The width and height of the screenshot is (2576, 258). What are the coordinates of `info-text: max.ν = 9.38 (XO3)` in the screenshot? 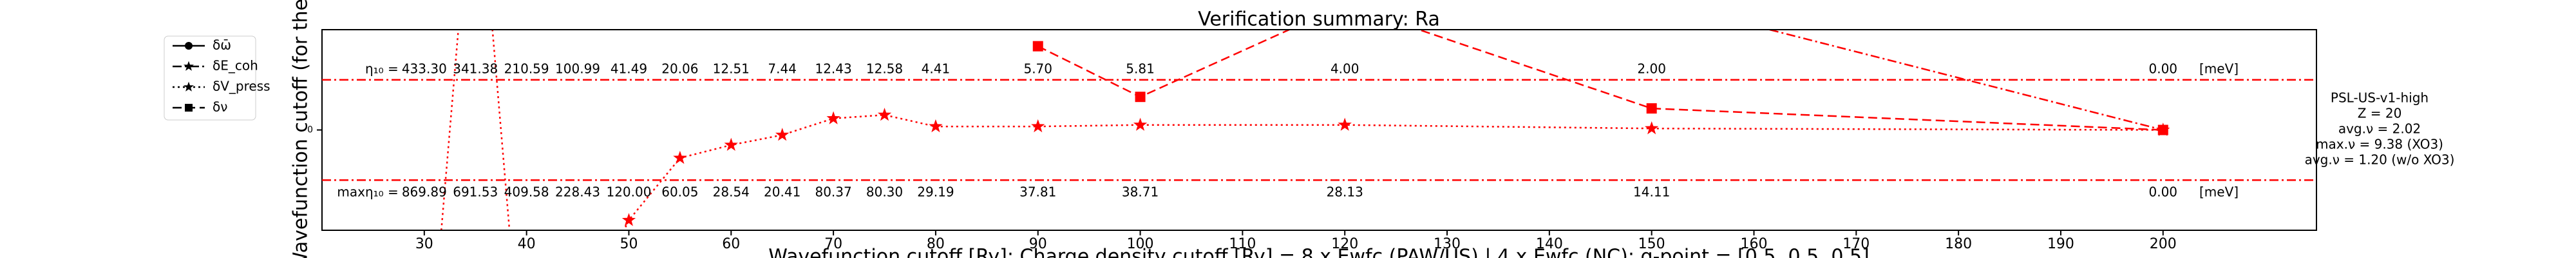 It's located at (2379, 145).